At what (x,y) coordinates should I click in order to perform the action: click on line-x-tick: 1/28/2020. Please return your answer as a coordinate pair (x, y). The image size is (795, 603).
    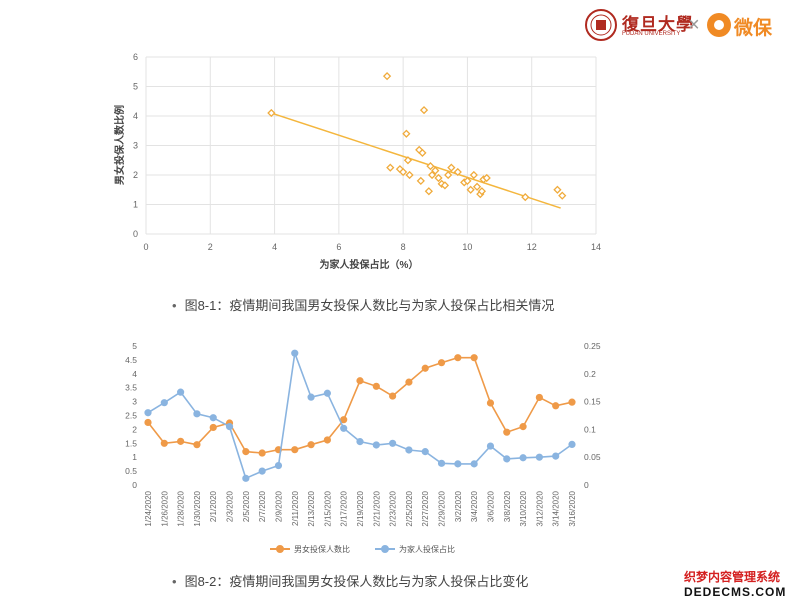
    Looking at the image, I should click on (181, 508).